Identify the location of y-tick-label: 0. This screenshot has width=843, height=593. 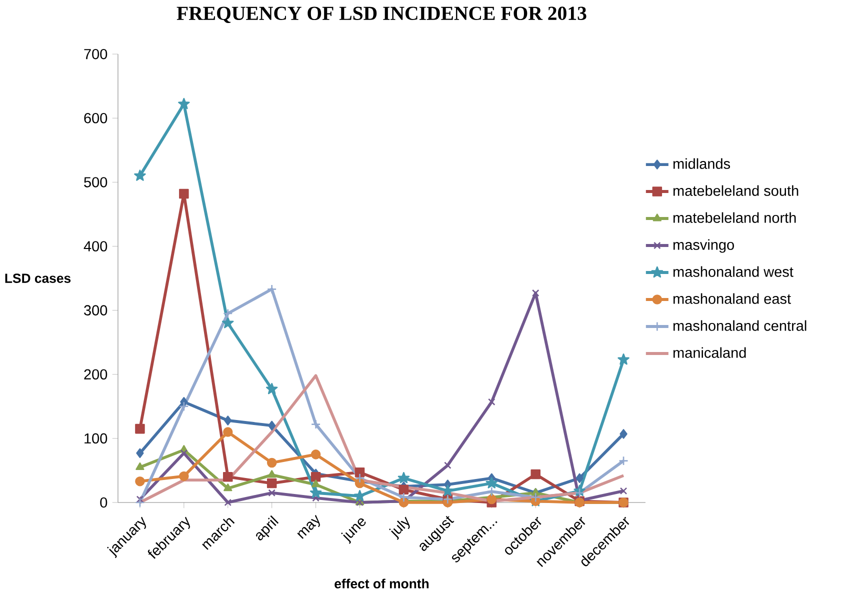
(104, 502).